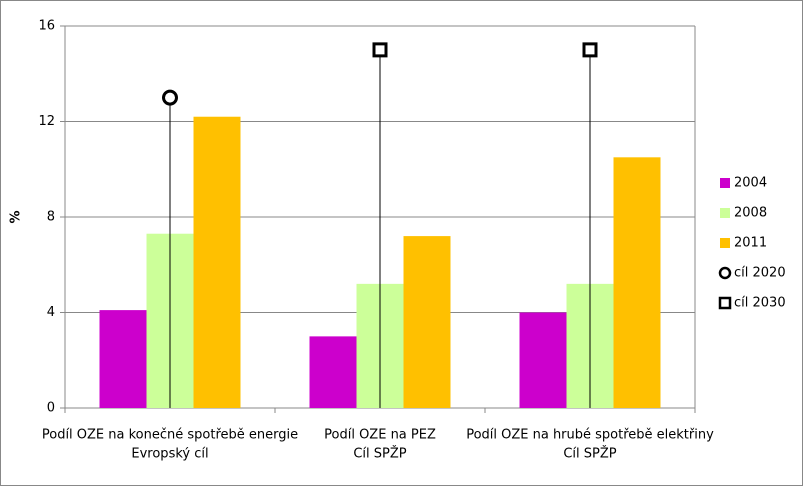 The width and height of the screenshot is (804, 491). What do you see at coordinates (51, 312) in the screenshot?
I see `y-tick-label: 4` at bounding box center [51, 312].